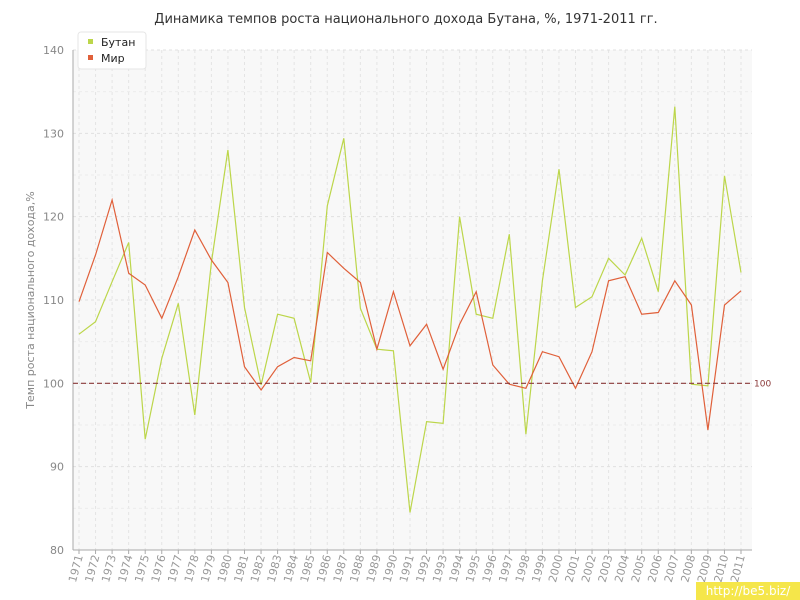  I want to click on y-tick-label: 80, so click(57, 550).